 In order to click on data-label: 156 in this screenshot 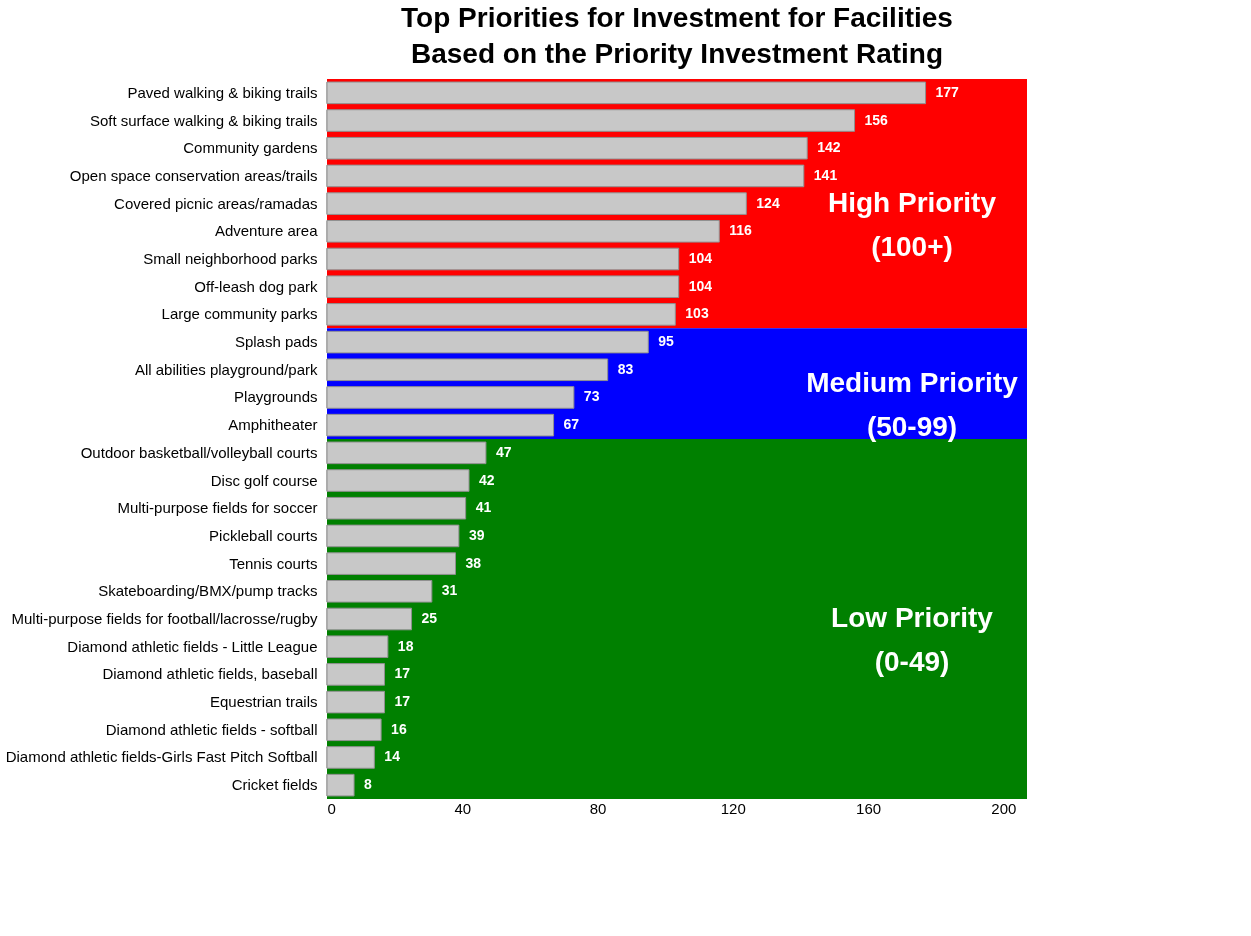, I will do `click(876, 119)`.